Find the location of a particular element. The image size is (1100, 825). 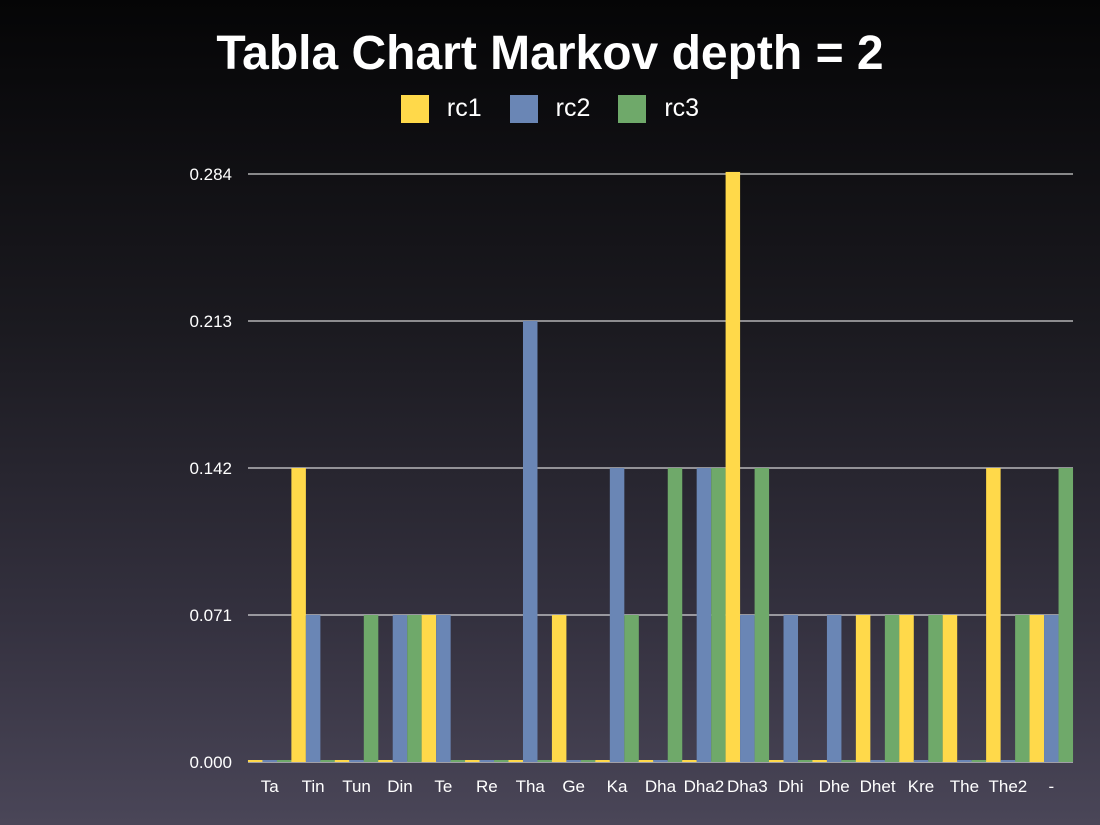

bar-rc2-Dha2 is located at coordinates (704, 615).